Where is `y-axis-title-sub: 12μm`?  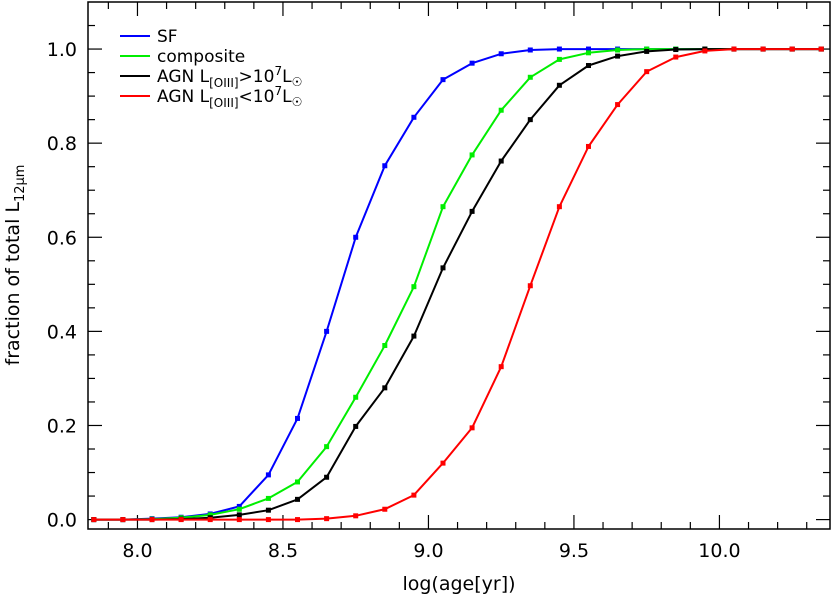
y-axis-title-sub: 12μm is located at coordinates (20, 183).